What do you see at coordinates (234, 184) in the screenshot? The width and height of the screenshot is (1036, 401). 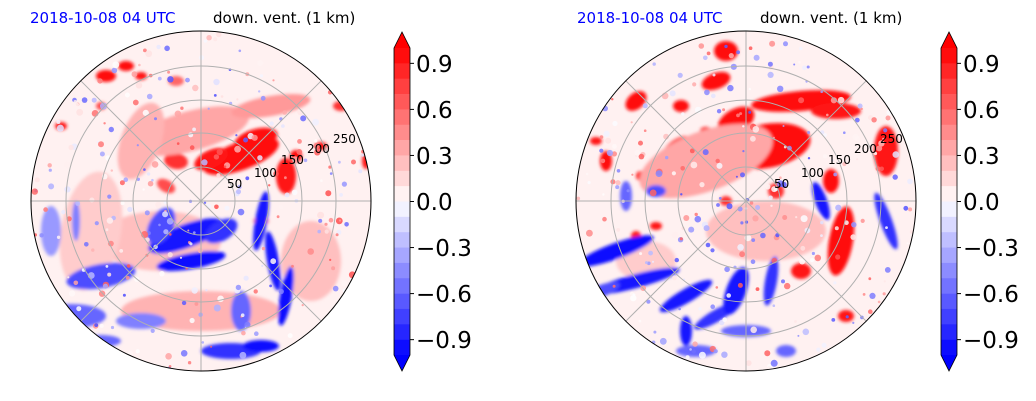 I see `panel-1-radial-label-50: 50` at bounding box center [234, 184].